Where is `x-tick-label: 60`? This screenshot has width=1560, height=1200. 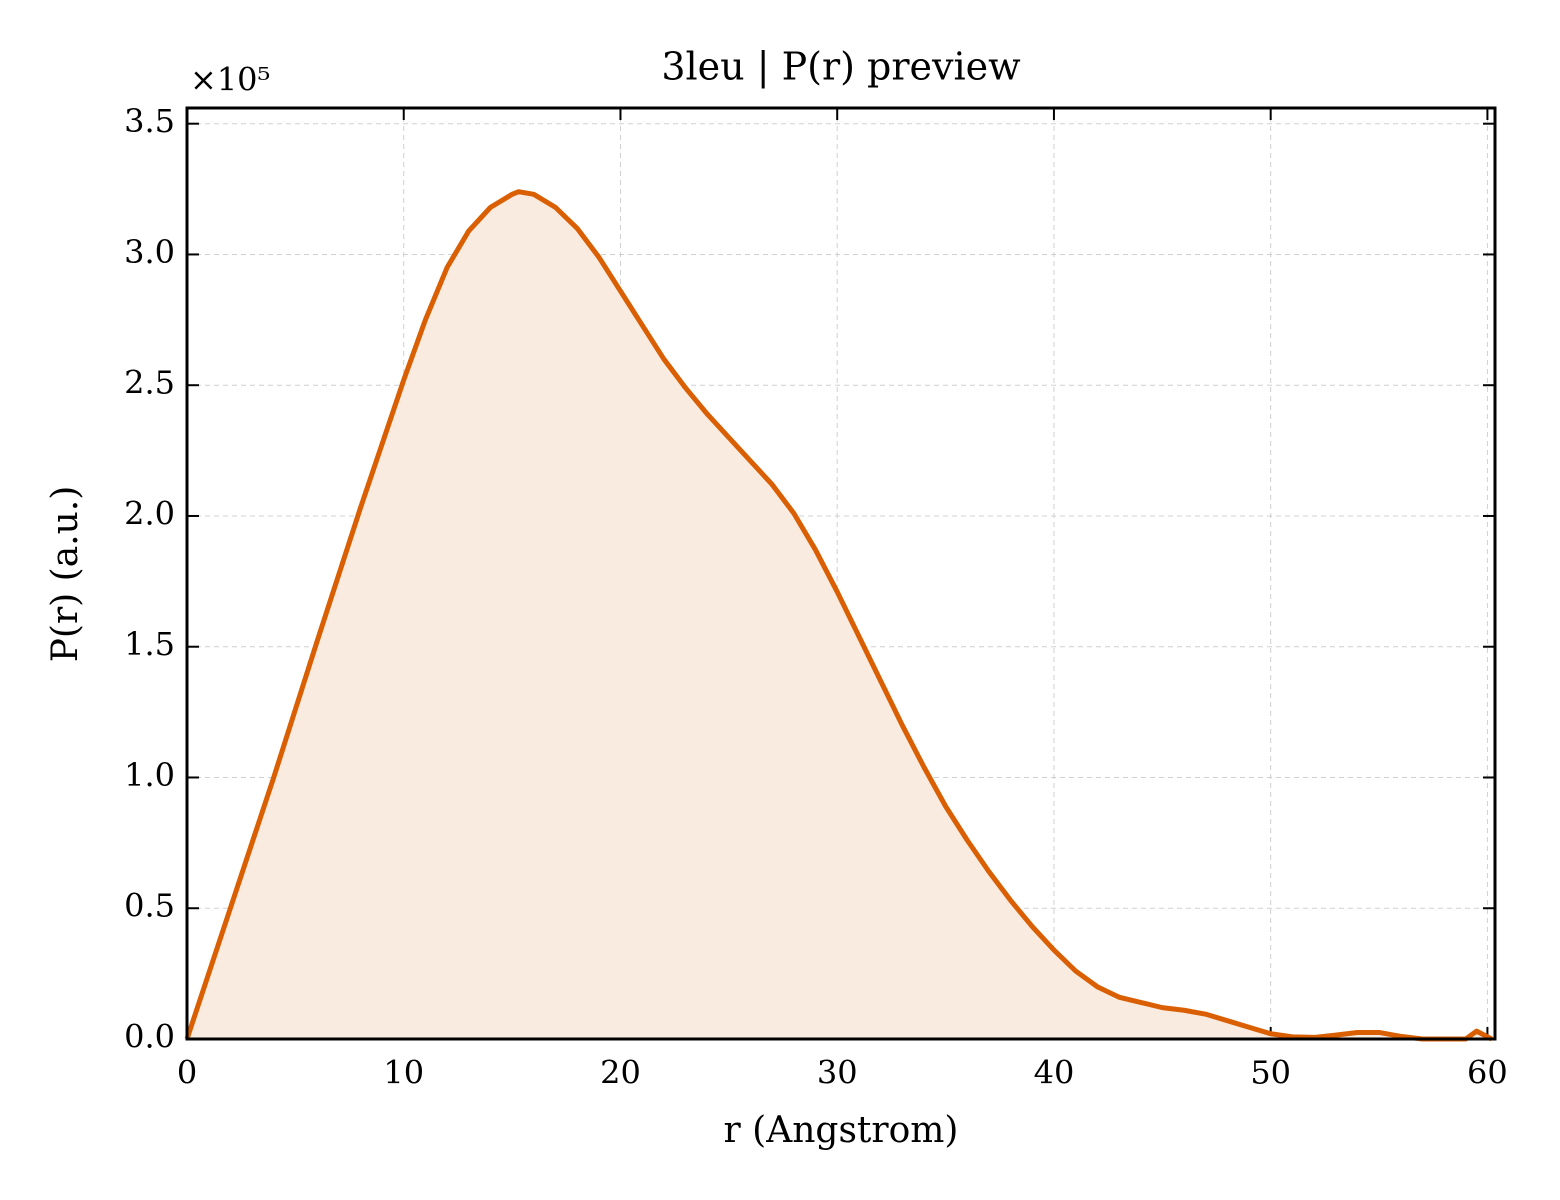 x-tick-label: 60 is located at coordinates (1487, 1073).